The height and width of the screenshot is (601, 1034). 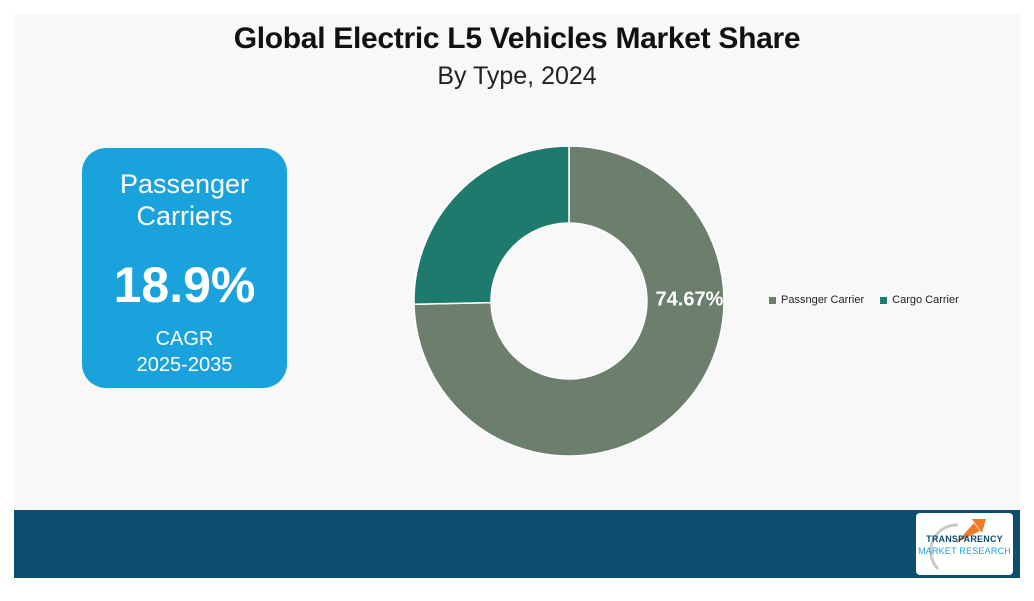 I want to click on legend-item-passenger: Passnger Carrier, so click(x=816, y=300).